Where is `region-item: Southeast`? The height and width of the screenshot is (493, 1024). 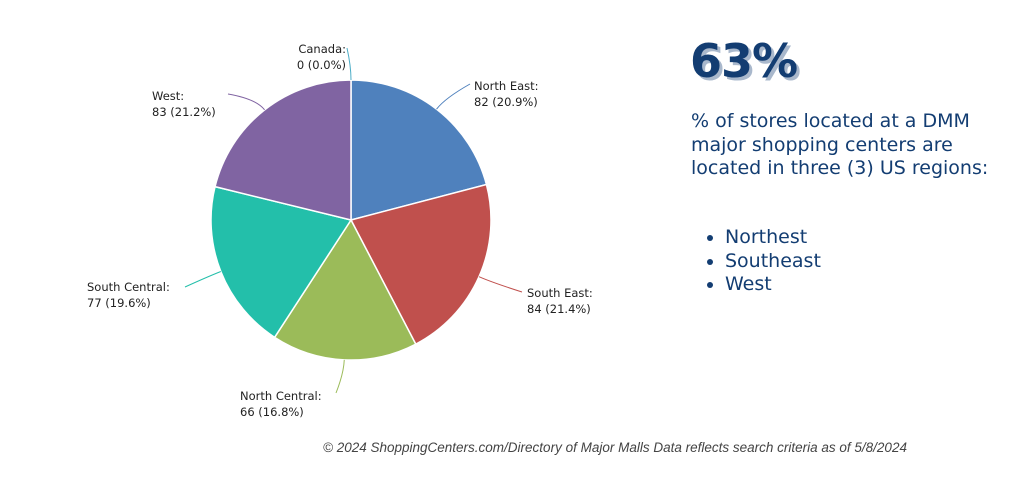
region-item: Southeast is located at coordinates (773, 262).